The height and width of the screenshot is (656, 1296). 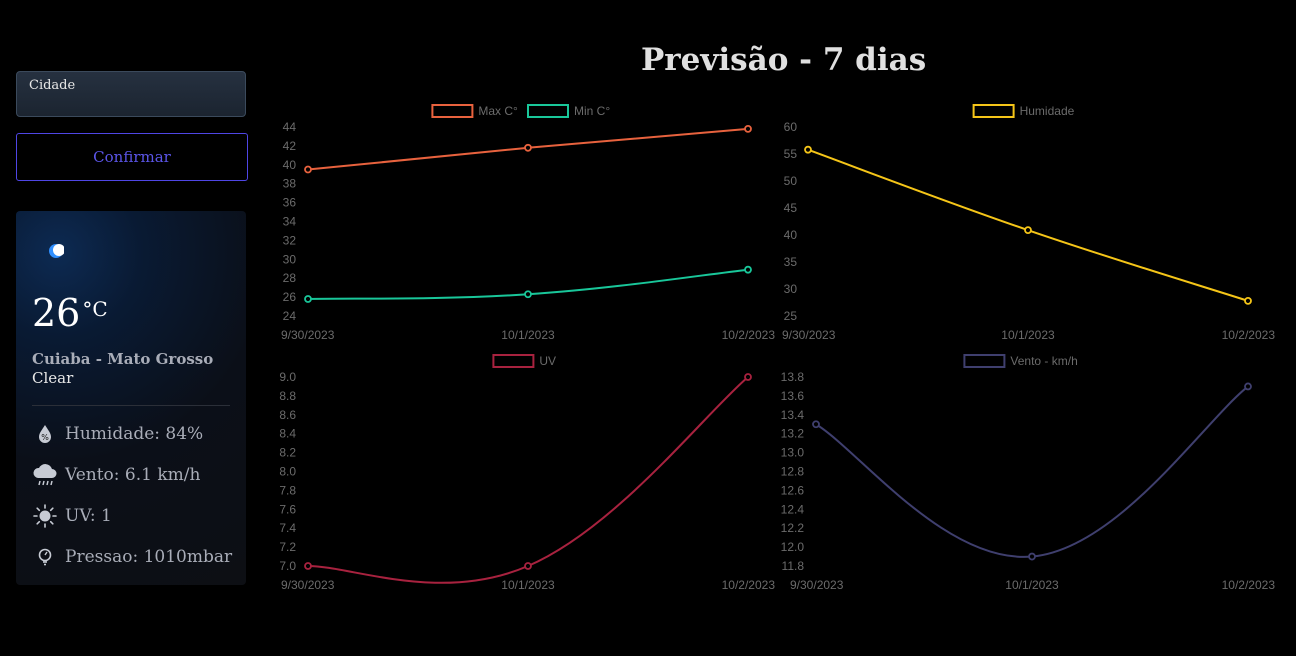 What do you see at coordinates (149, 557) in the screenshot?
I see `pressure-text: Pressao: 1010mbar` at bounding box center [149, 557].